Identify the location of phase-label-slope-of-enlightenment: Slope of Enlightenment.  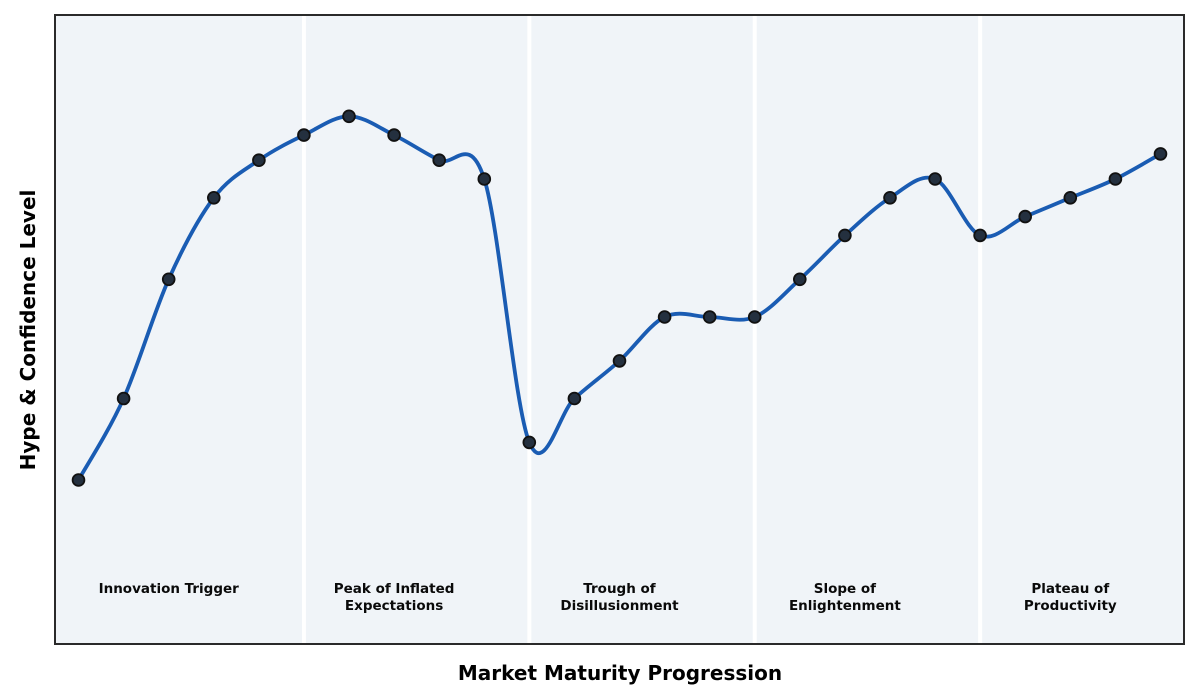
(844, 597).